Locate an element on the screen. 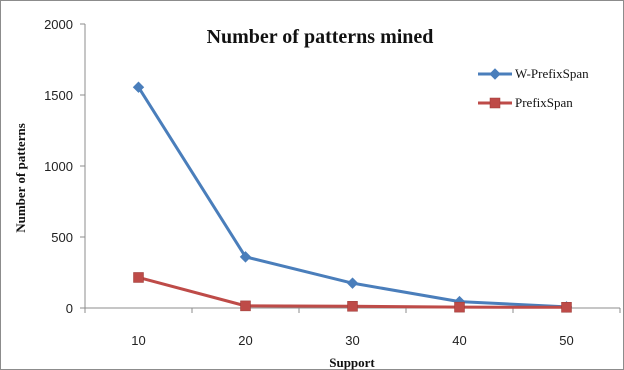 The image size is (624, 370). legend-label: PrefixSpan is located at coordinates (544, 102).